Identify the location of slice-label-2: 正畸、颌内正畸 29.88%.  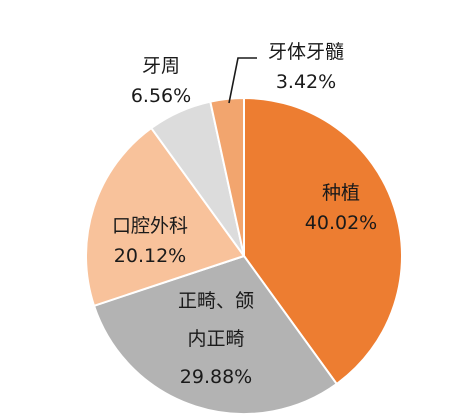
(216, 339).